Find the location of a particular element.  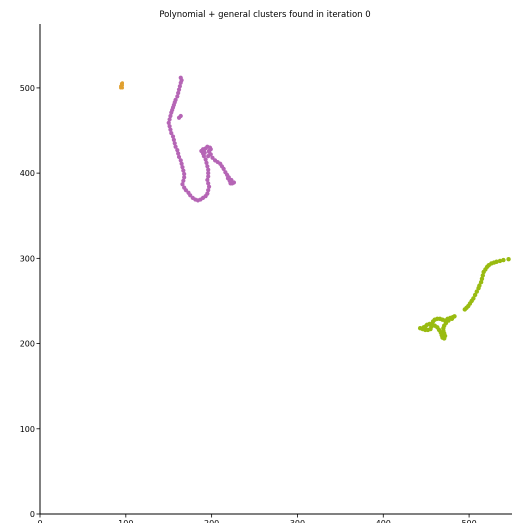

y-tick-label: 100 is located at coordinates (27, 429).